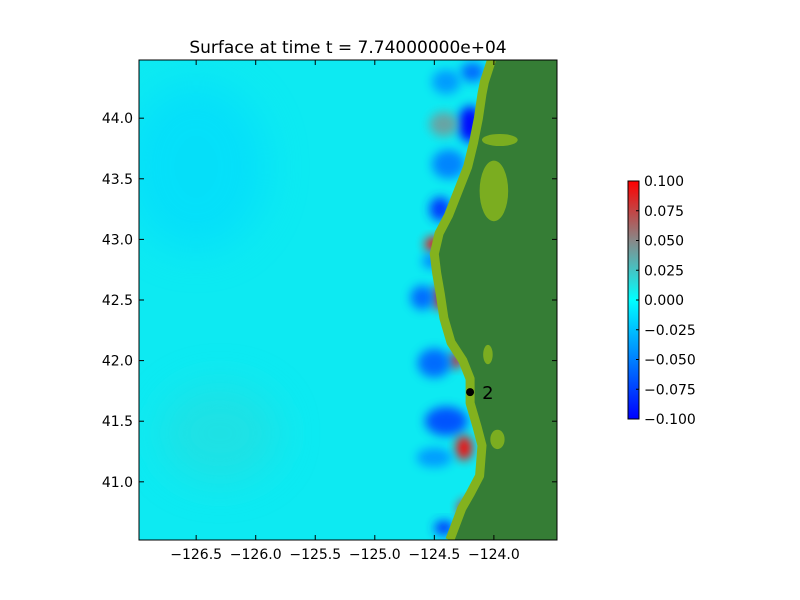 This screenshot has width=800, height=600. What do you see at coordinates (664, 271) in the screenshot?
I see `colorbar-tick-label: 0.025` at bounding box center [664, 271].